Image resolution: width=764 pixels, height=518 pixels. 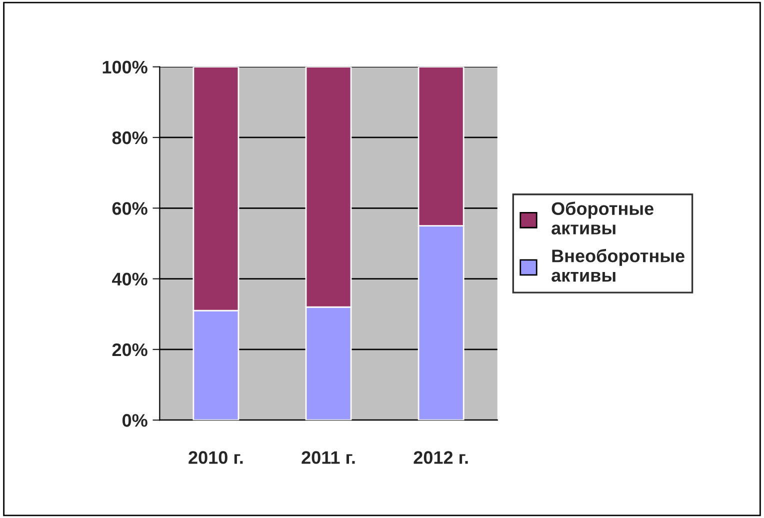 I want to click on x-tick-label: 2012 г., so click(x=441, y=457).